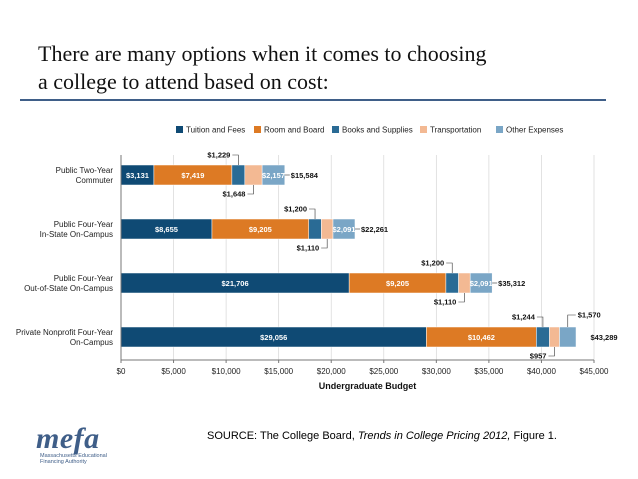 Image resolution: width=638 pixels, height=479 pixels. I want to click on bar-2-books-and-supplies, so click(452, 283).